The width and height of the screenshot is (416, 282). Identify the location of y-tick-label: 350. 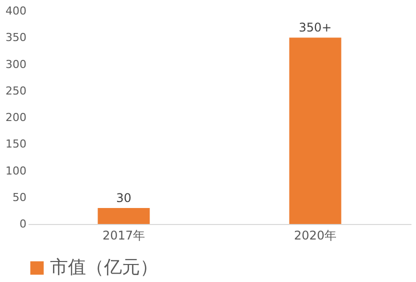
(16, 37).